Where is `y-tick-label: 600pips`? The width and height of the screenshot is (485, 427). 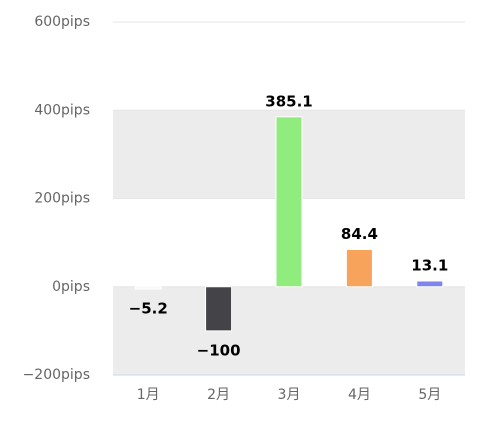 y-tick-label: 600pips is located at coordinates (62, 22).